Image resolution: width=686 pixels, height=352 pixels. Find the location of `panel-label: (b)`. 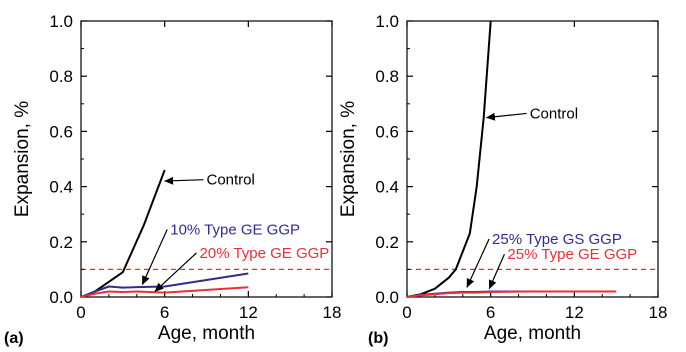

panel-label: (b) is located at coordinates (378, 338).